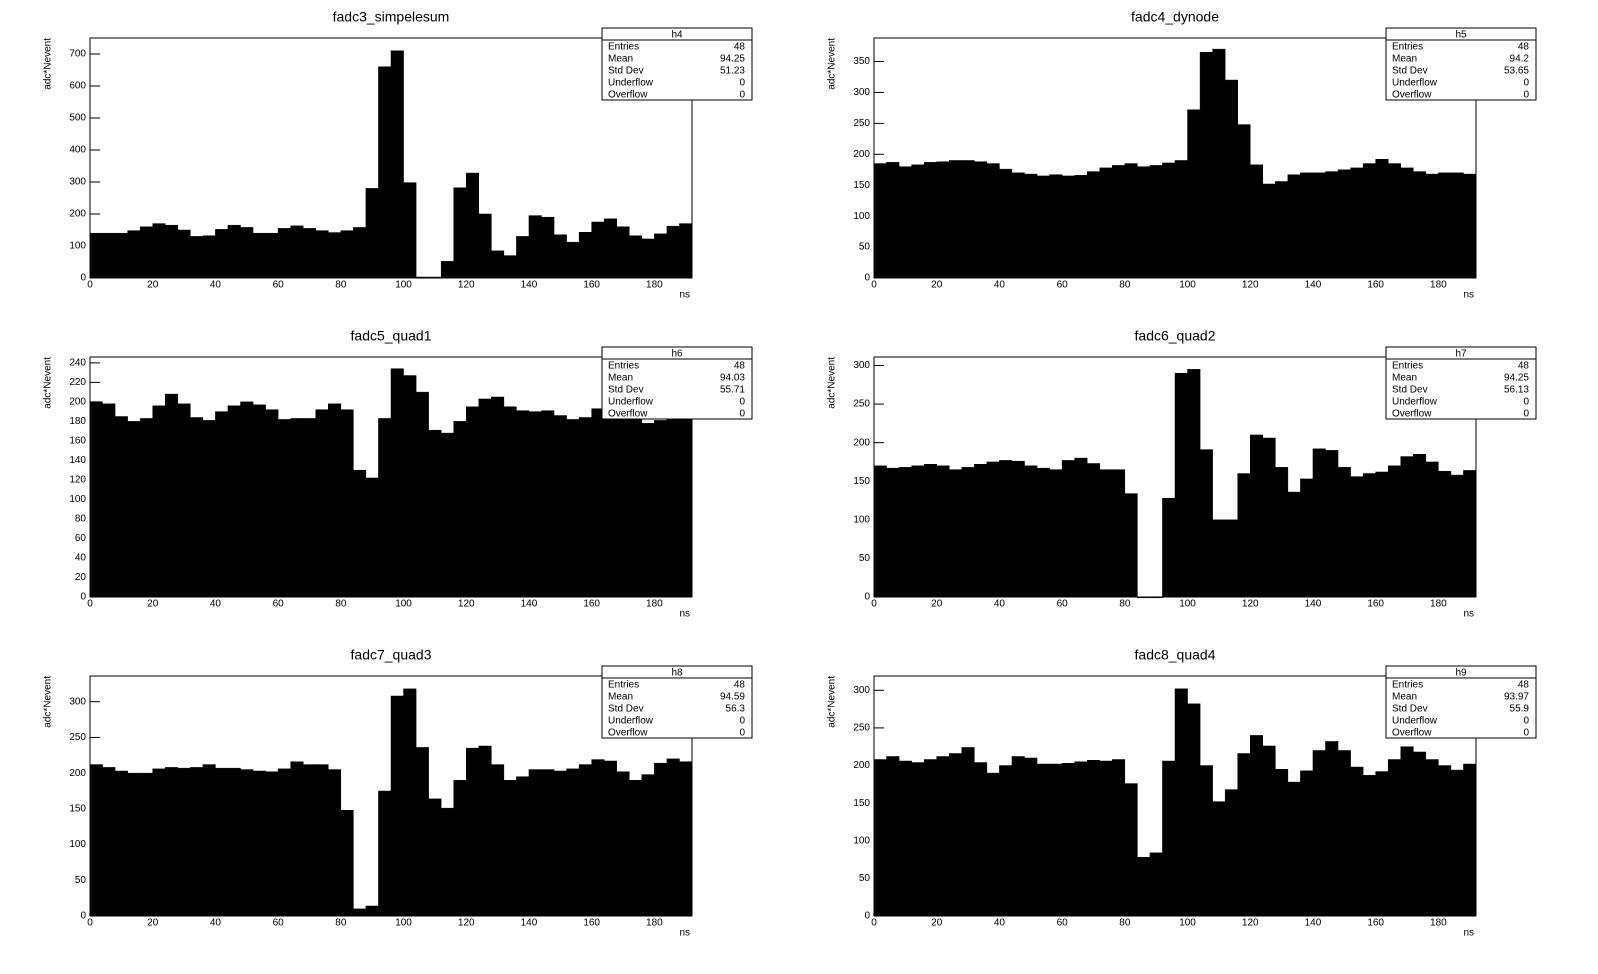 The height and width of the screenshot is (974, 1598). I want to click on stats-value: 94.25, so click(732, 59).